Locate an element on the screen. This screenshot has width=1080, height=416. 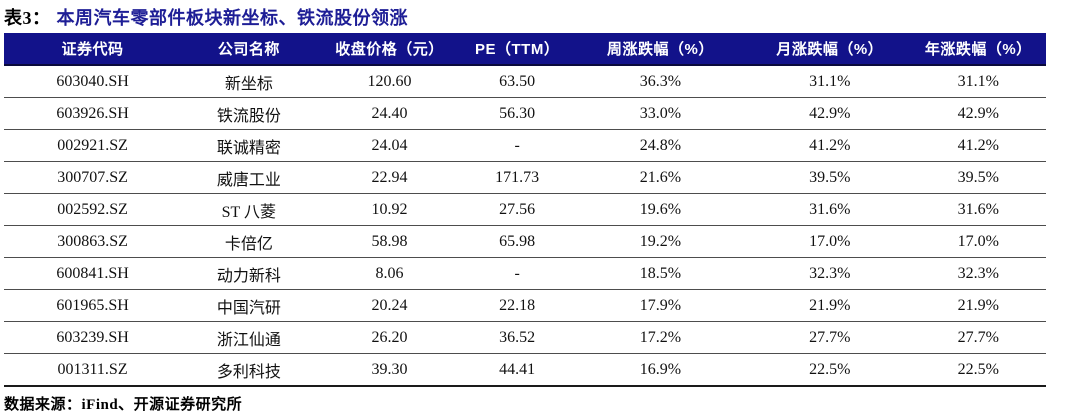
cell-yearly-change: 22.5% is located at coordinates (978, 370).